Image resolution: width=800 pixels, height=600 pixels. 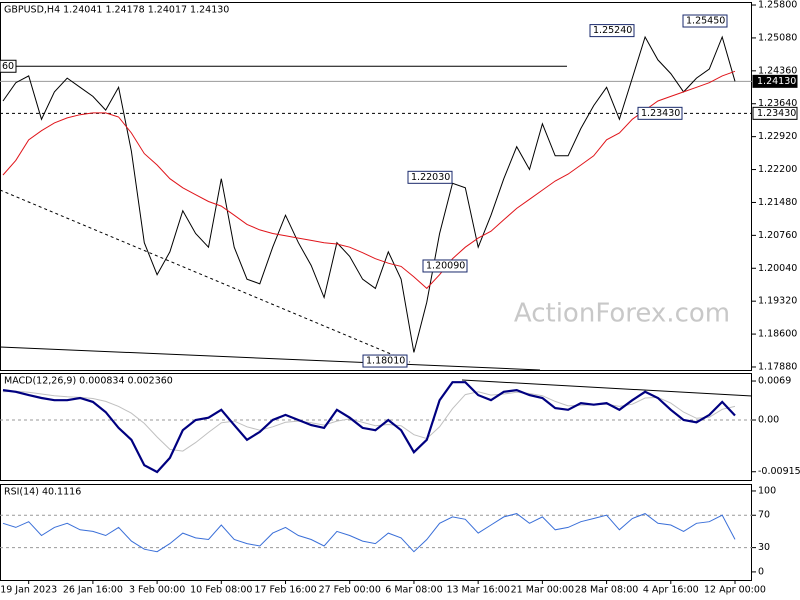 I want to click on y-tick-label: 30, so click(x=764, y=547).